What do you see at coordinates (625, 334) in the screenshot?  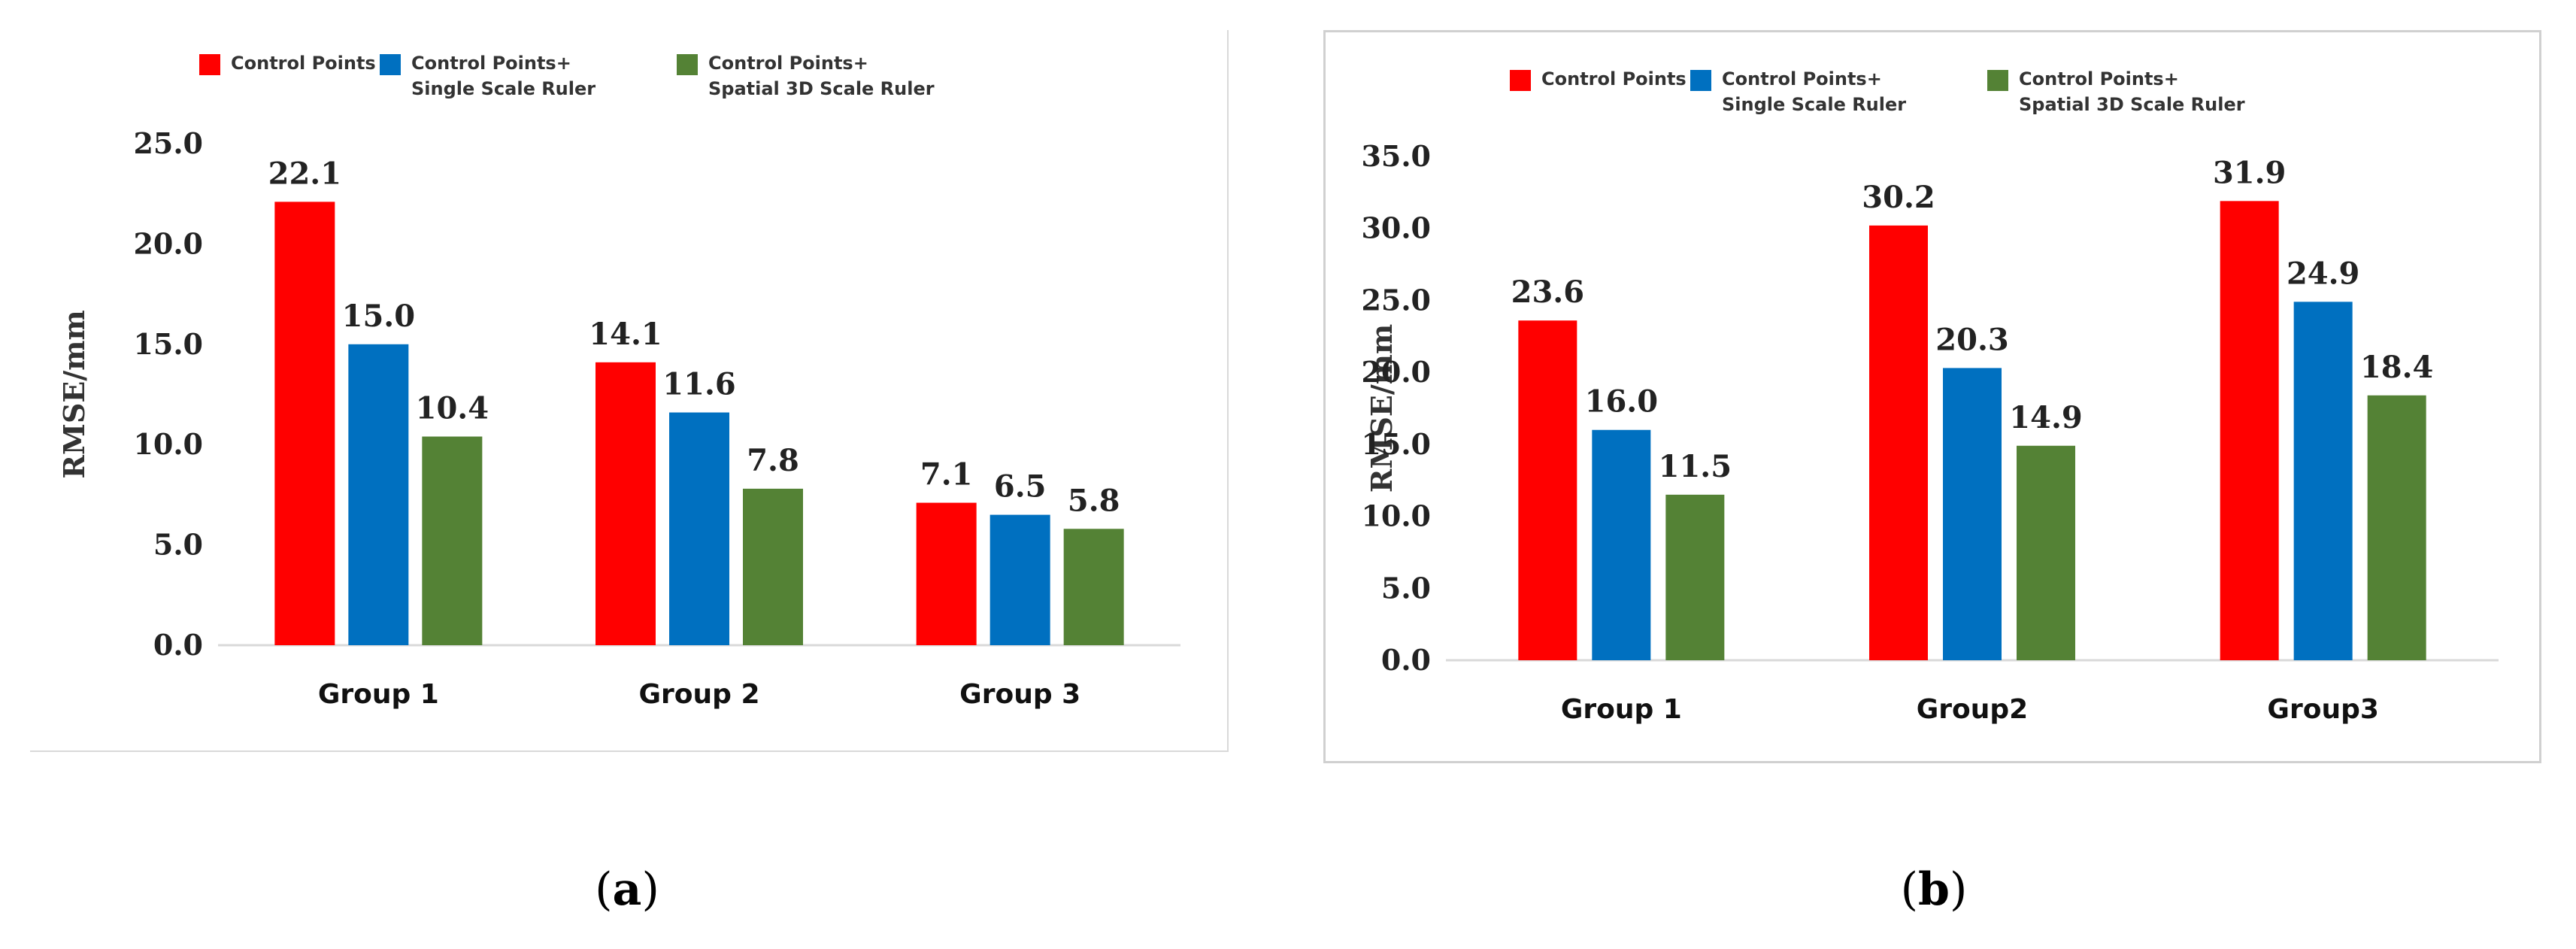 I see `data-label: 14.1` at bounding box center [625, 334].